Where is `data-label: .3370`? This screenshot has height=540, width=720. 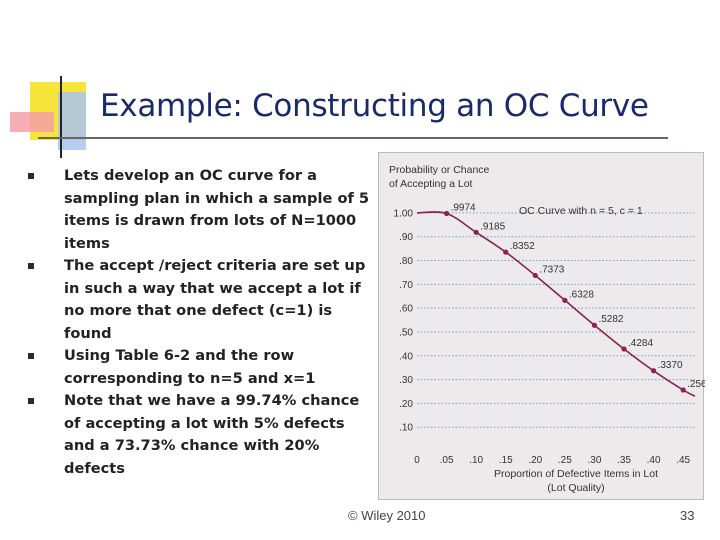
data-label: .3370 is located at coordinates (670, 365).